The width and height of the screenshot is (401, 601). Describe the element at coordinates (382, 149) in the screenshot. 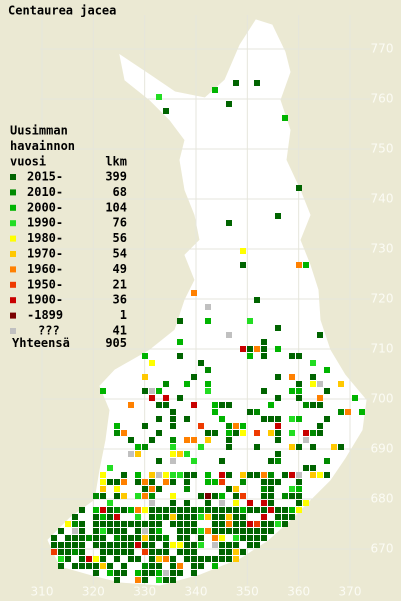

I see `y-tick-label: 750` at that location.